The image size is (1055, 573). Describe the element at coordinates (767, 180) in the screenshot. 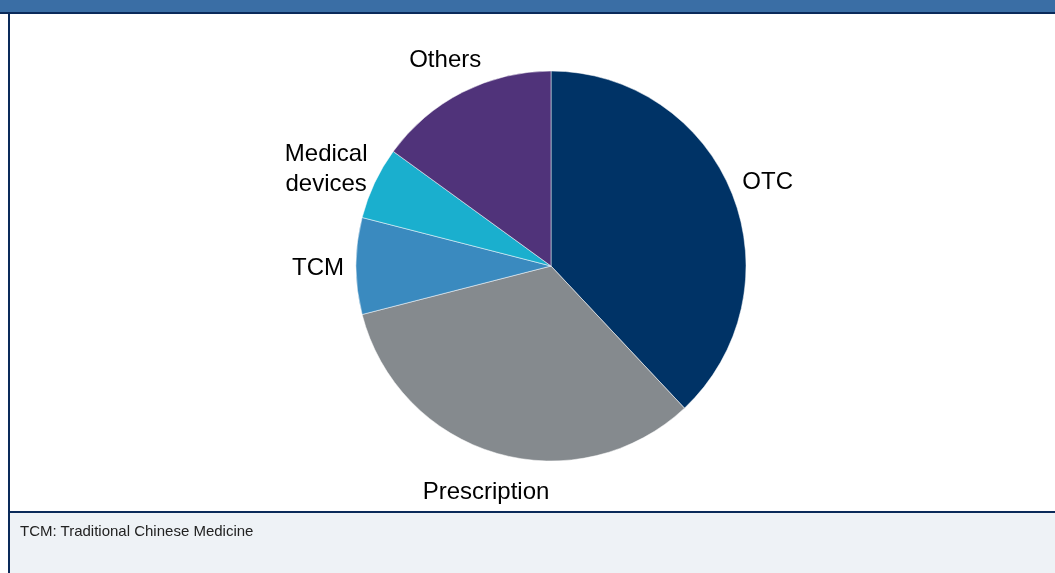

I see `slice-label: OTC` at that location.